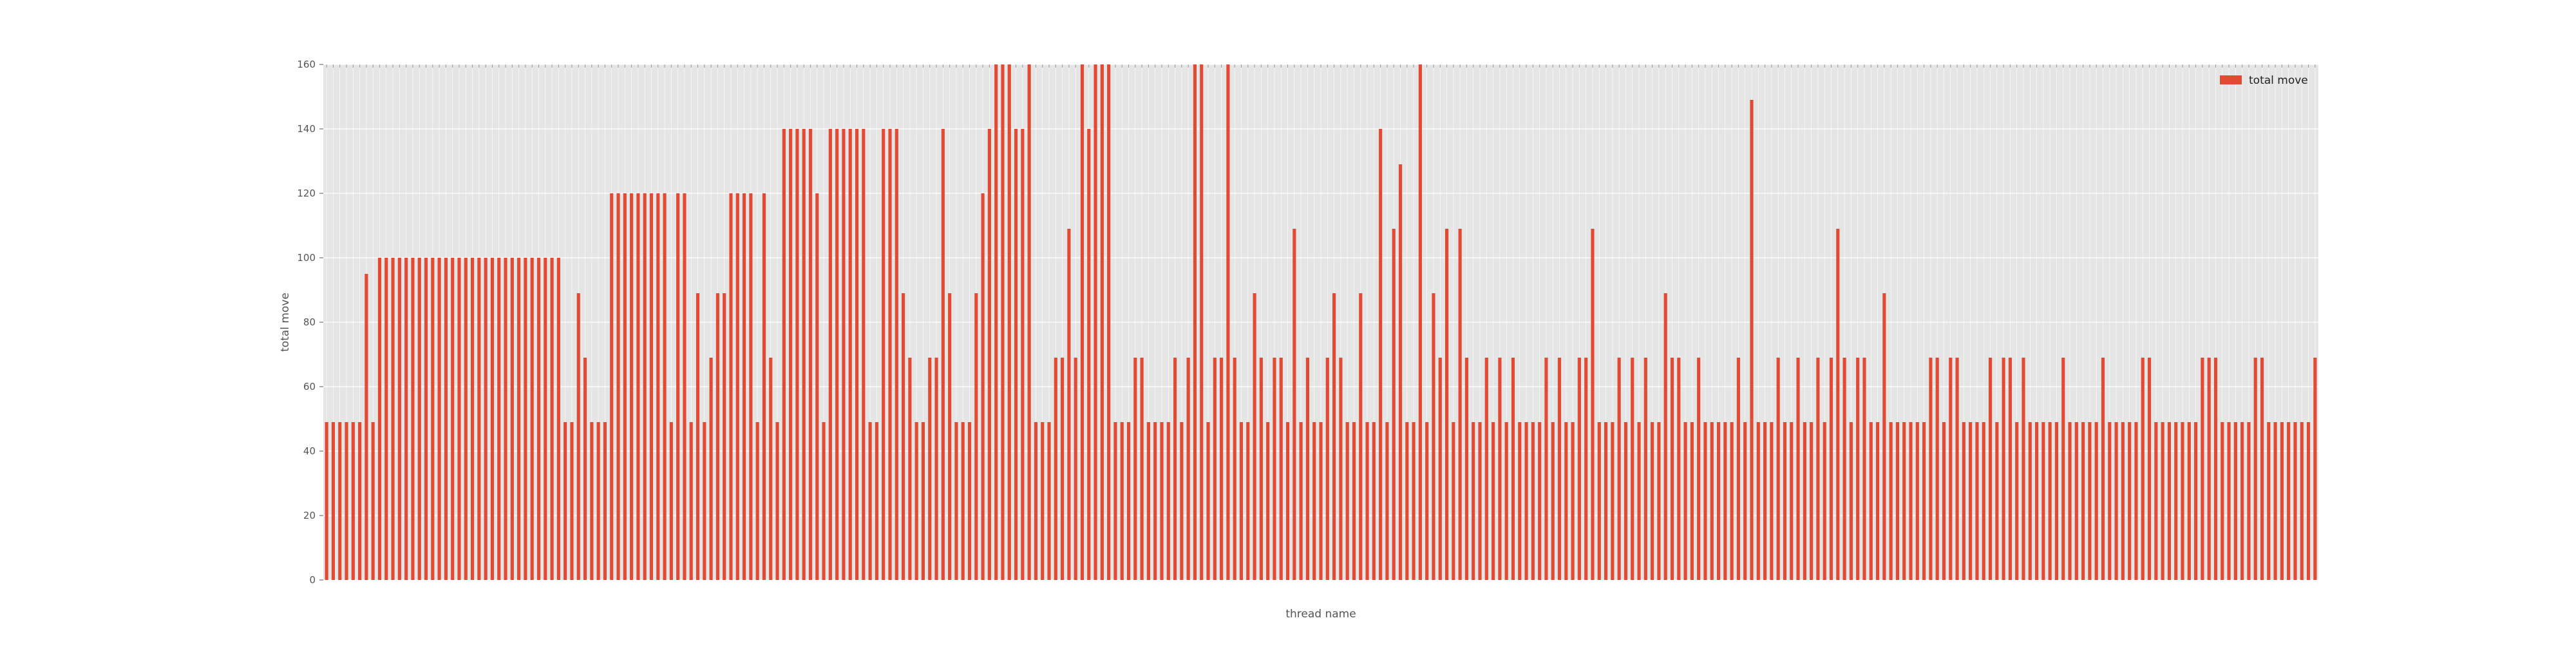 This screenshot has height=647, width=2576. Describe the element at coordinates (309, 451) in the screenshot. I see `y-tick-label: 40` at that location.